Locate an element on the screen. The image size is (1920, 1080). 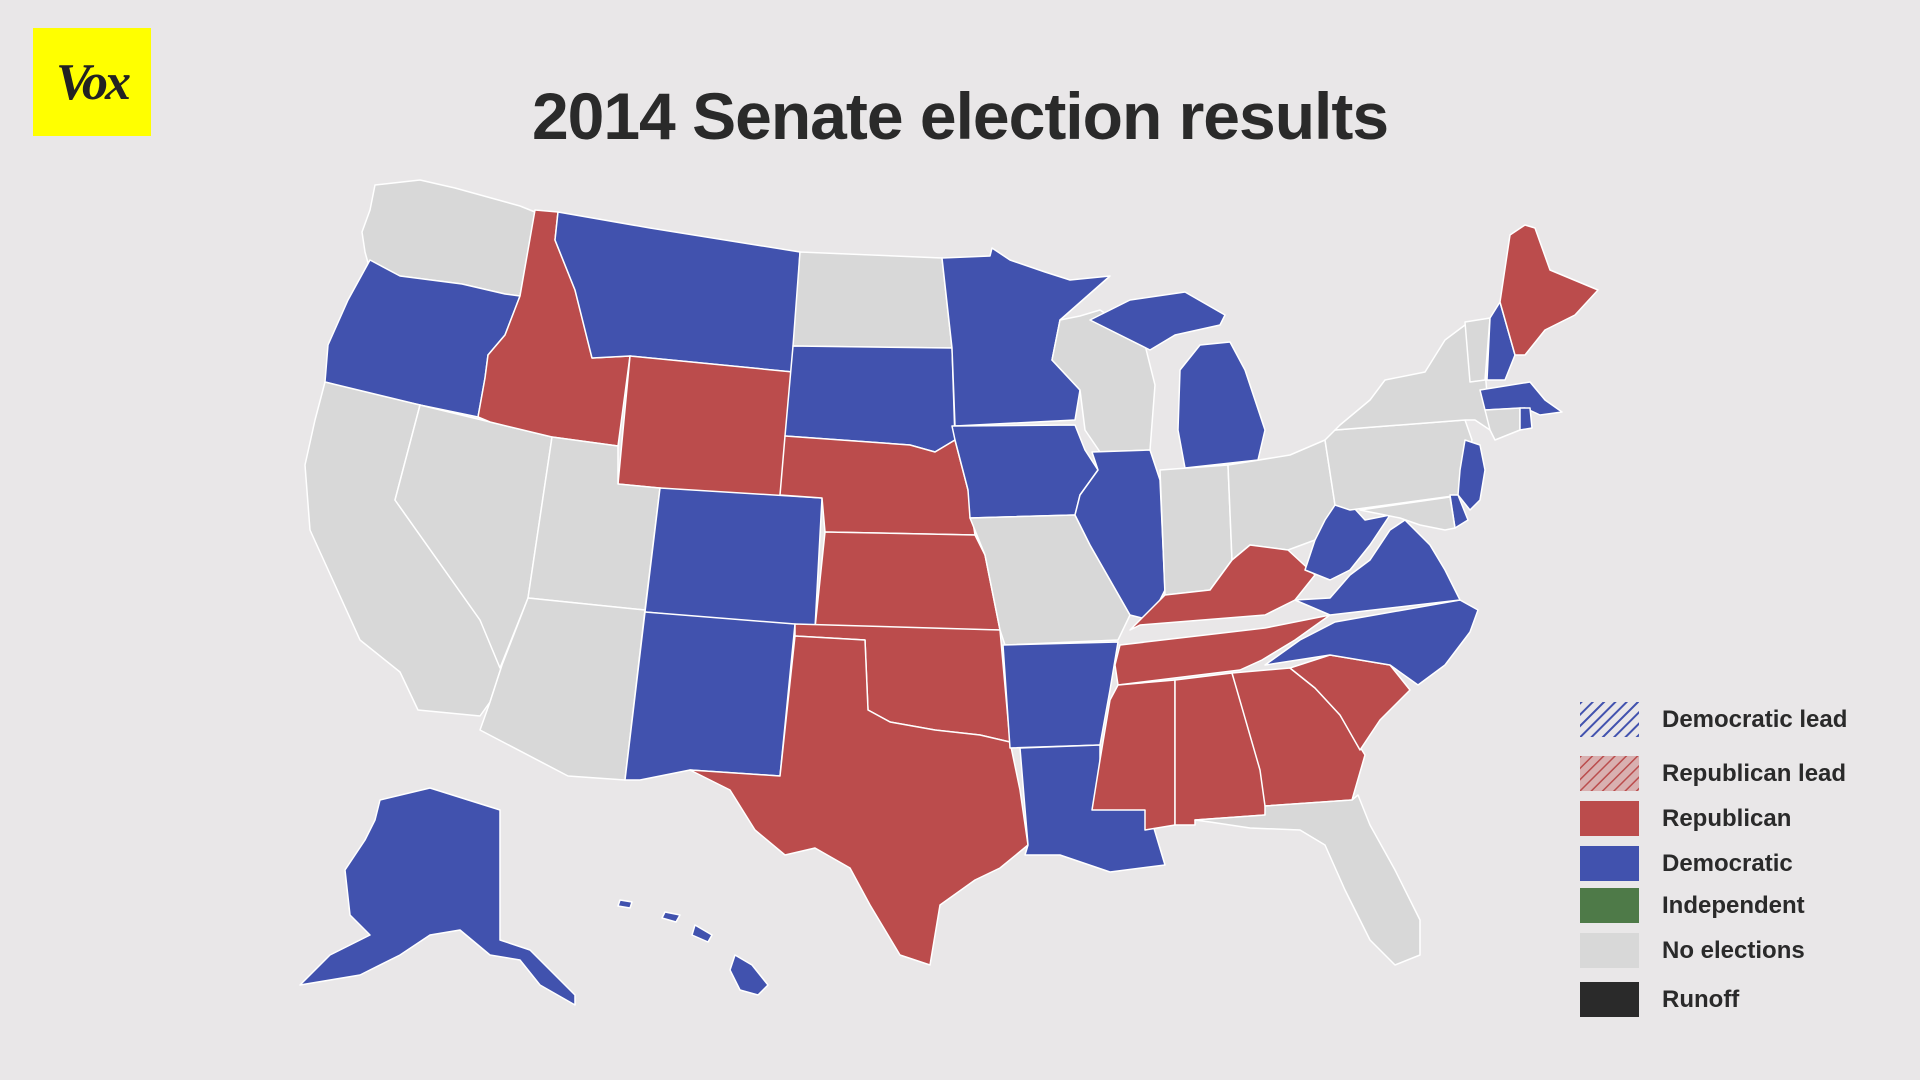
legend-item-runoff: Runoff is located at coordinates (1740, 1002).